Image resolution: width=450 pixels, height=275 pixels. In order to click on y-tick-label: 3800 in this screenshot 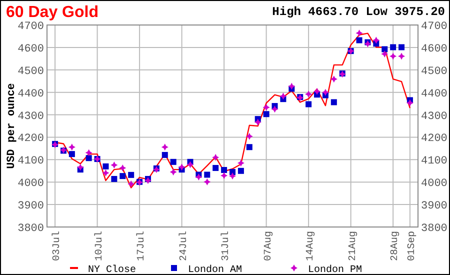, I will do `click(31, 229)`.